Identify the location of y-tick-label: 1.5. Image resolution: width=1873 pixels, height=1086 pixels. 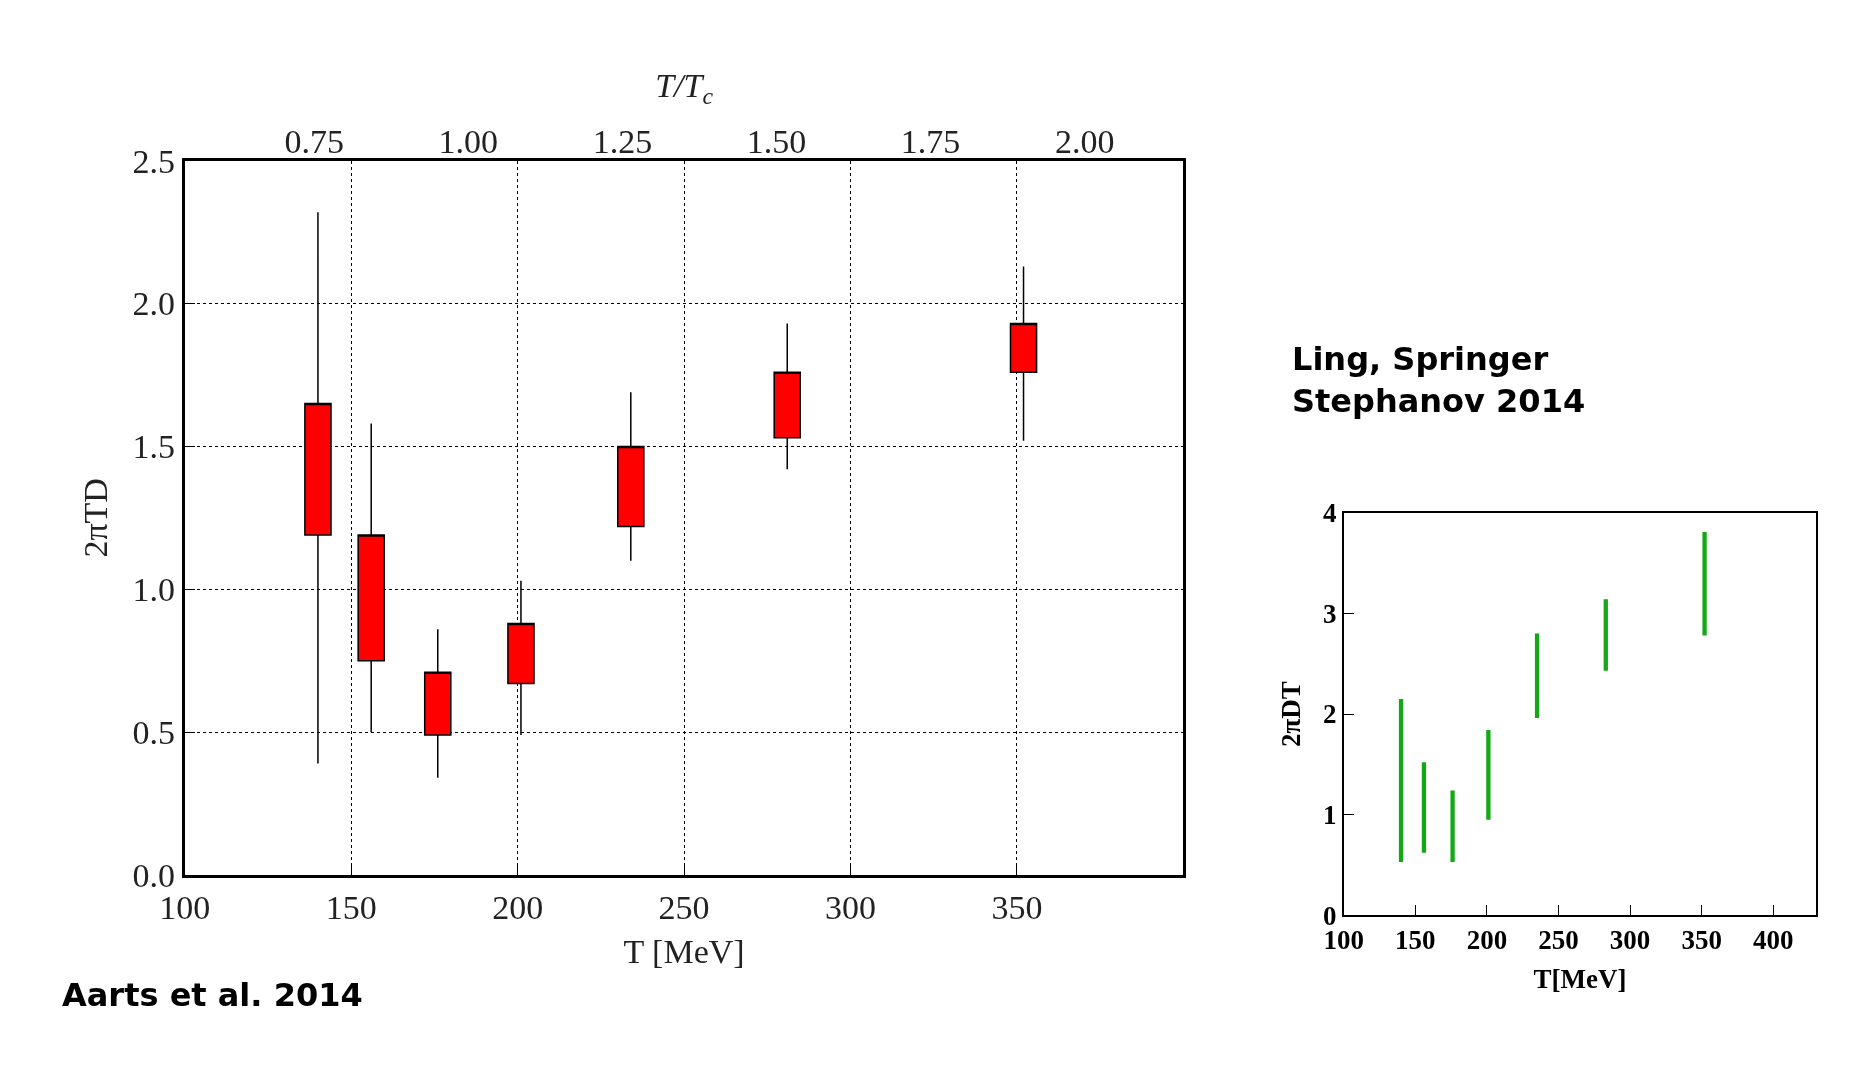
(154, 447).